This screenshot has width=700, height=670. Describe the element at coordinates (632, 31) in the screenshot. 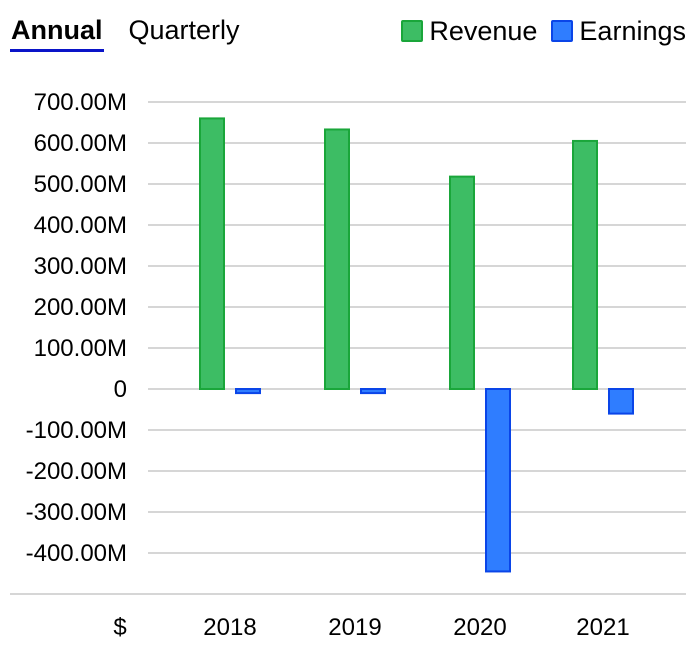

I see `legend-label-earnings: Earnings` at that location.